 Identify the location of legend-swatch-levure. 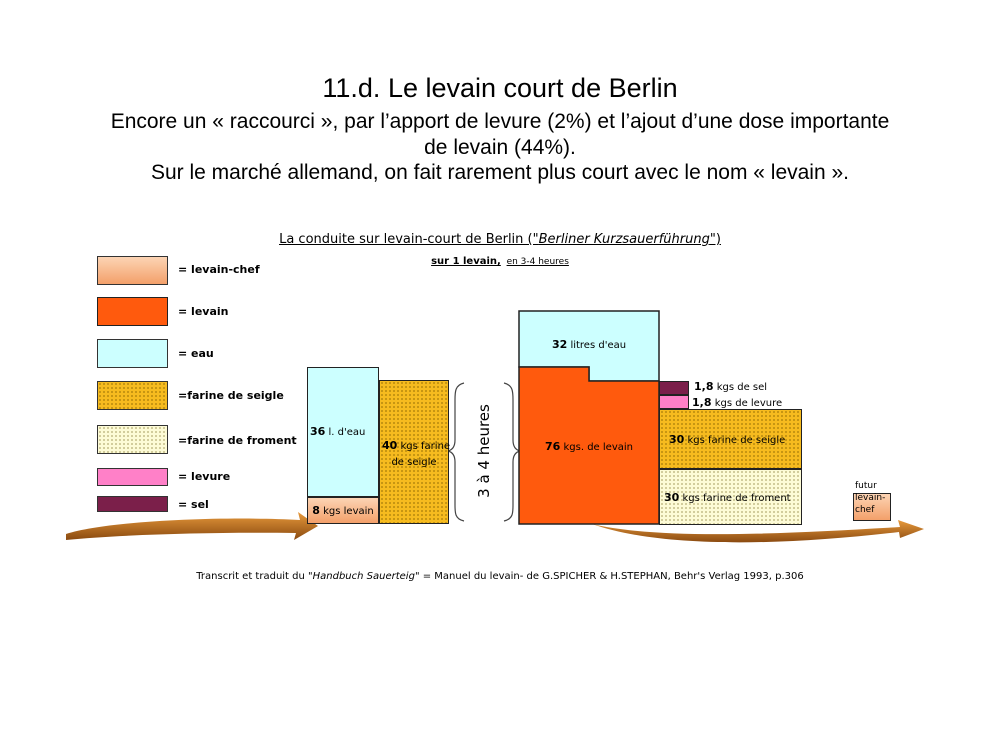
(132, 477).